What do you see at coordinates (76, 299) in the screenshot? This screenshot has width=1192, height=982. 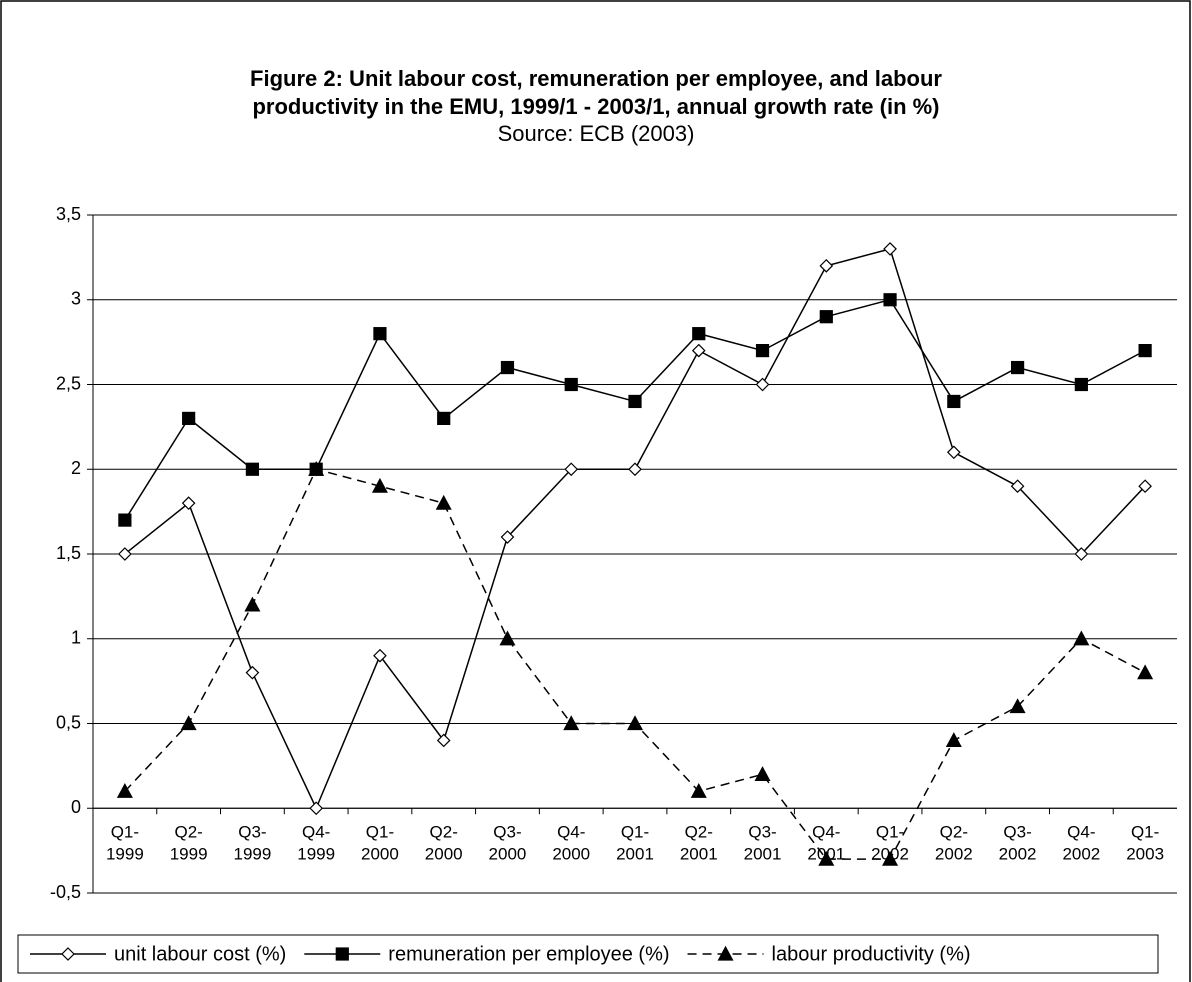 I see `y-tick-label: 3` at bounding box center [76, 299].